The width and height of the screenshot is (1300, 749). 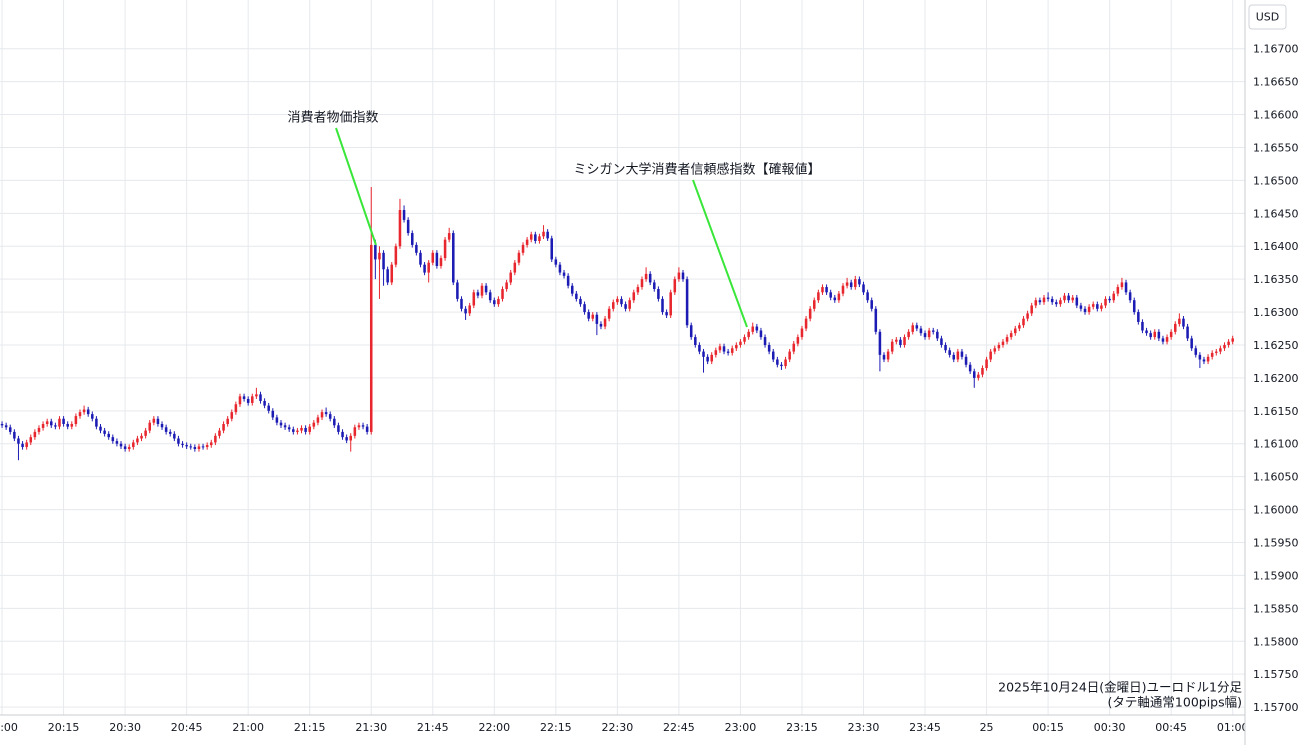 I want to click on y-tick-label: 1.16650, so click(x=1276, y=82).